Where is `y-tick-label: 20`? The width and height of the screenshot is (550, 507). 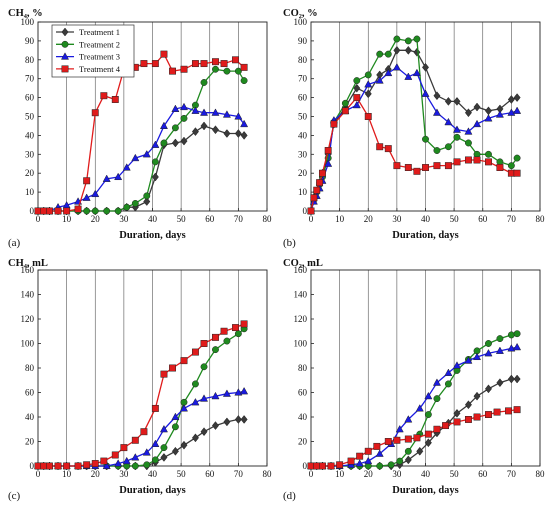 y-tick-label: 20 is located at coordinates (30, 173).